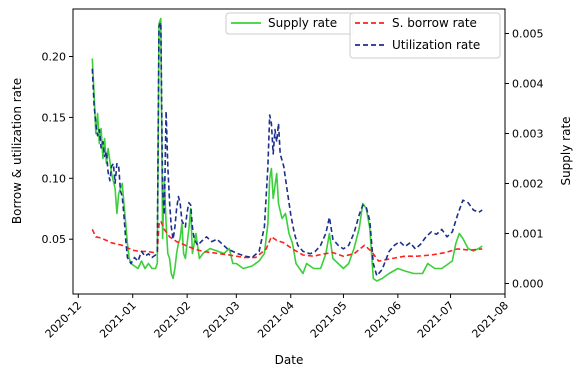 Image resolution: width=576 pixels, height=375 pixels. Describe the element at coordinates (566, 150) in the screenshot. I see `right-y-axis-label: Supply rate` at that location.